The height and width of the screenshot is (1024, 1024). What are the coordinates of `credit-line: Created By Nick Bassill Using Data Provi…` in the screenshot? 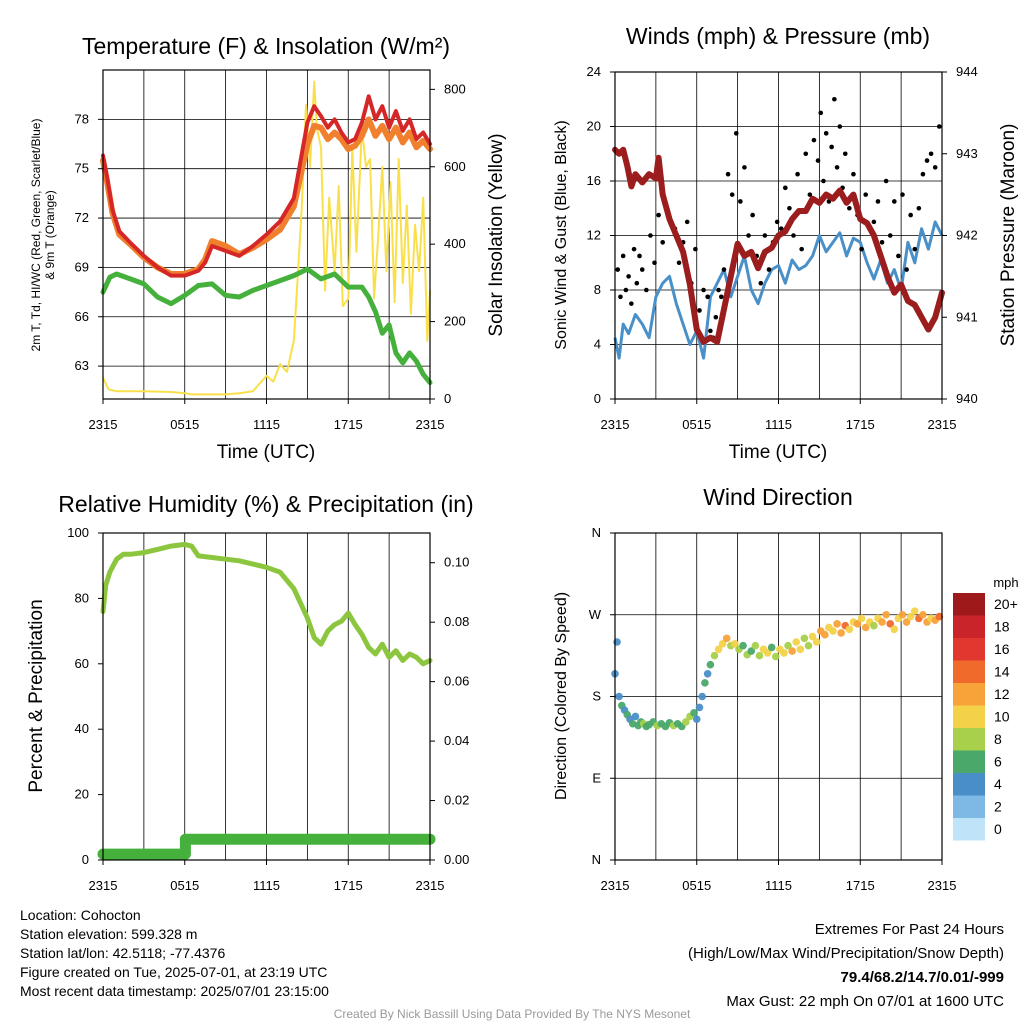 It's located at (512, 1014).